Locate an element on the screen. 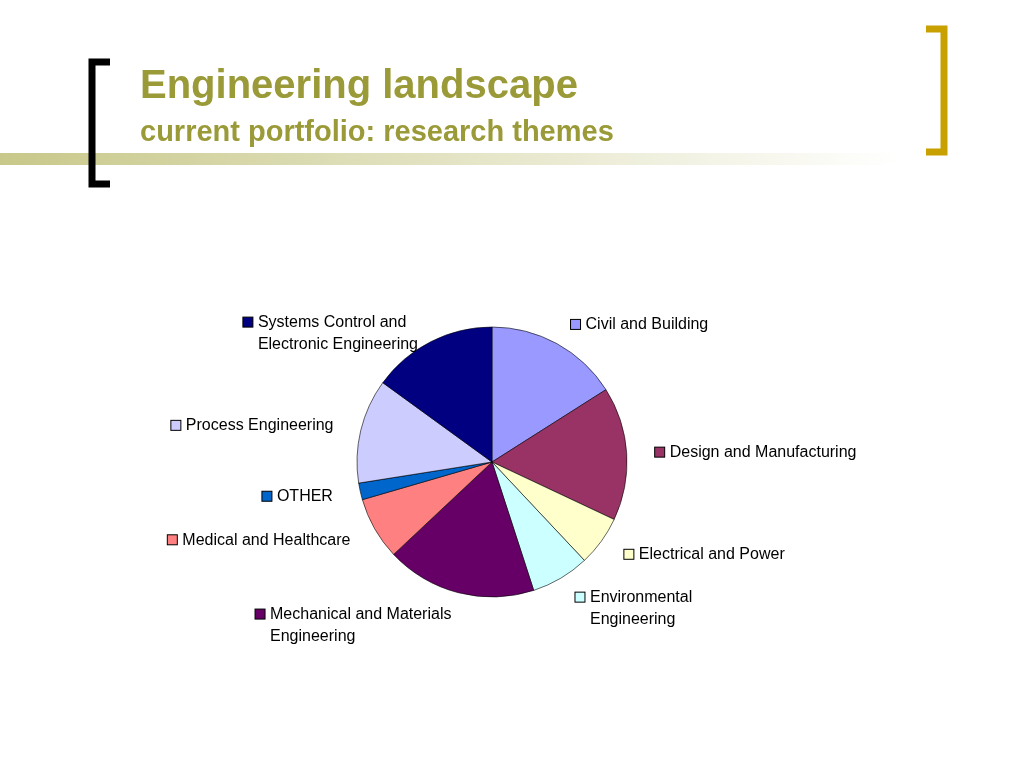 The image size is (1024, 768). legend-label: Process Engineering is located at coordinates (259, 425).